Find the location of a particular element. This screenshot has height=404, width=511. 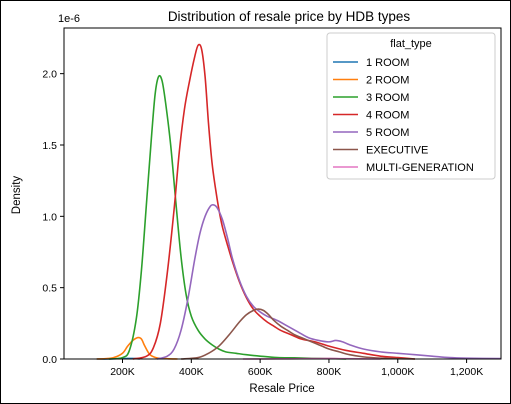

x-tick-label: 200K is located at coordinates (122, 372).